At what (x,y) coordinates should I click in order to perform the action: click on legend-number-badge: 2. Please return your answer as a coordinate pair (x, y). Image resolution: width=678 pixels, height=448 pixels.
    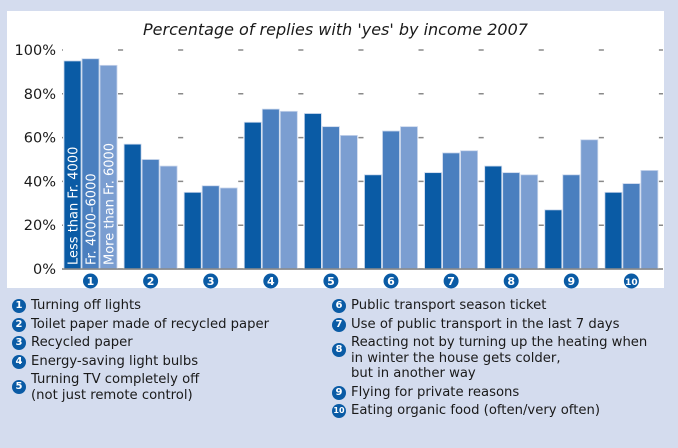
    Looking at the image, I should click on (19, 324).